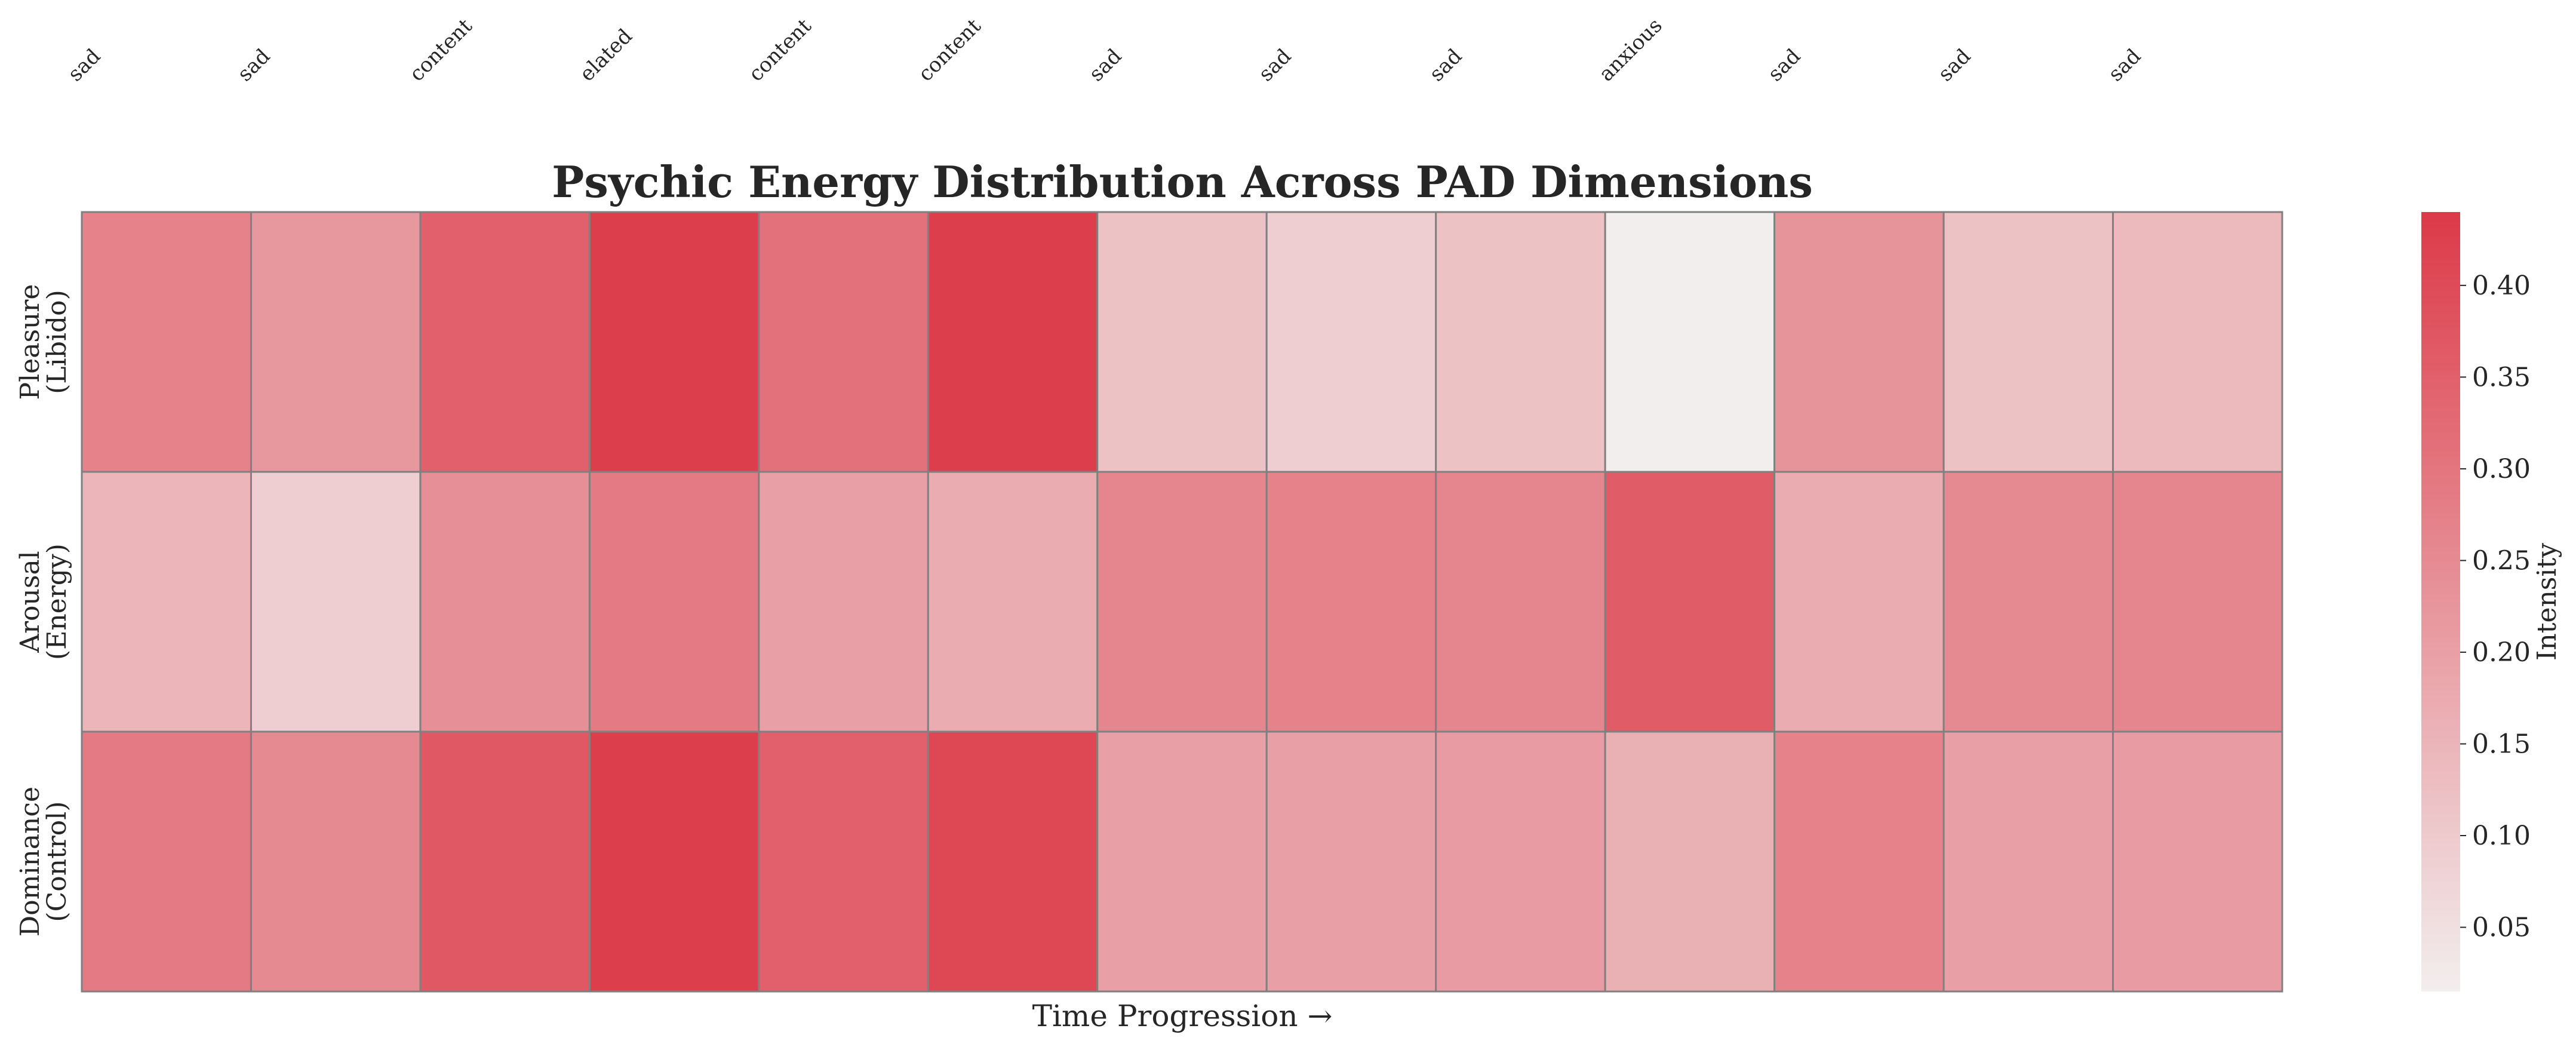 This screenshot has width=2576, height=1053. I want to click on colorbar-tick-label: 0.40, so click(2501, 286).